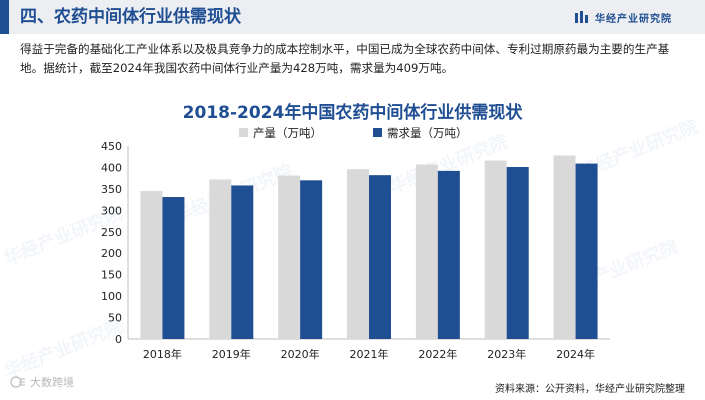 The width and height of the screenshot is (705, 400). Describe the element at coordinates (115, 318) in the screenshot. I see `y-tick-label: 50` at that location.